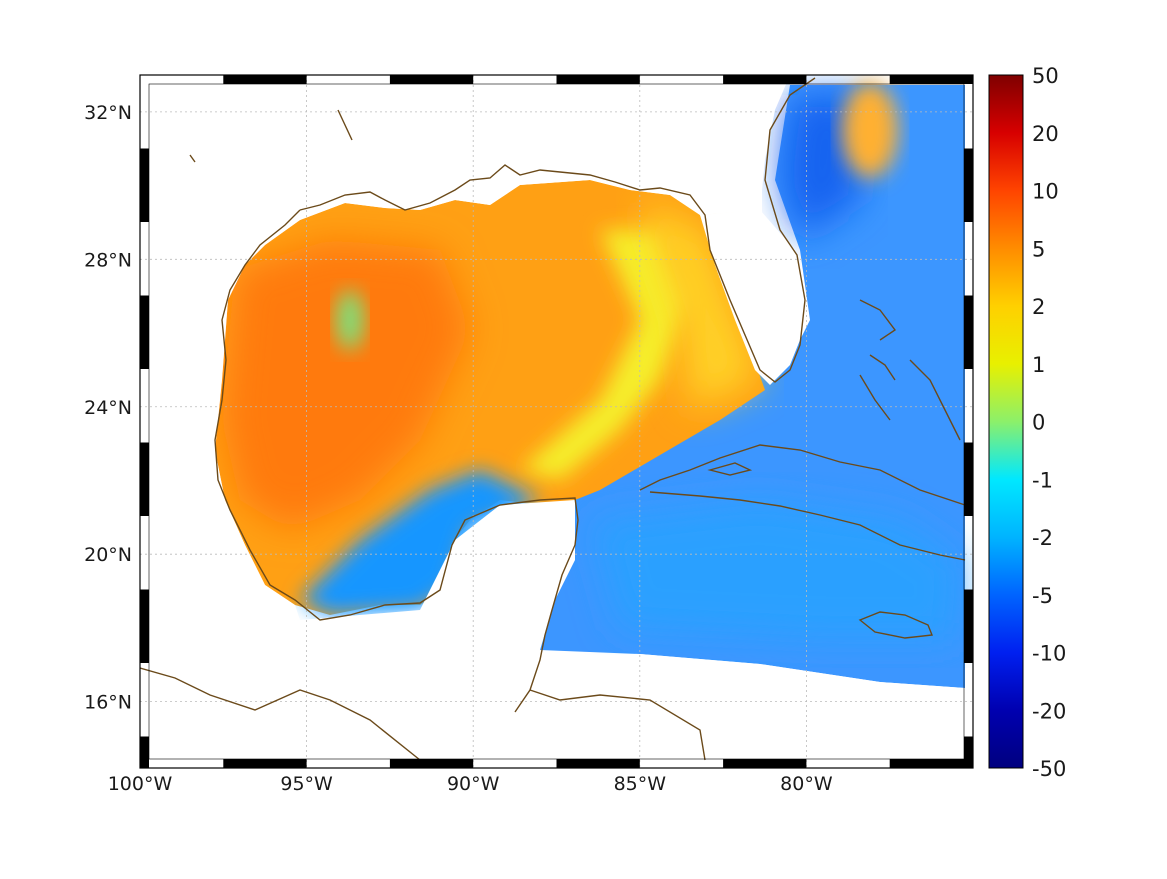  What do you see at coordinates (1042, 538) in the screenshot?
I see `colorbar-tick-label: -2` at bounding box center [1042, 538].